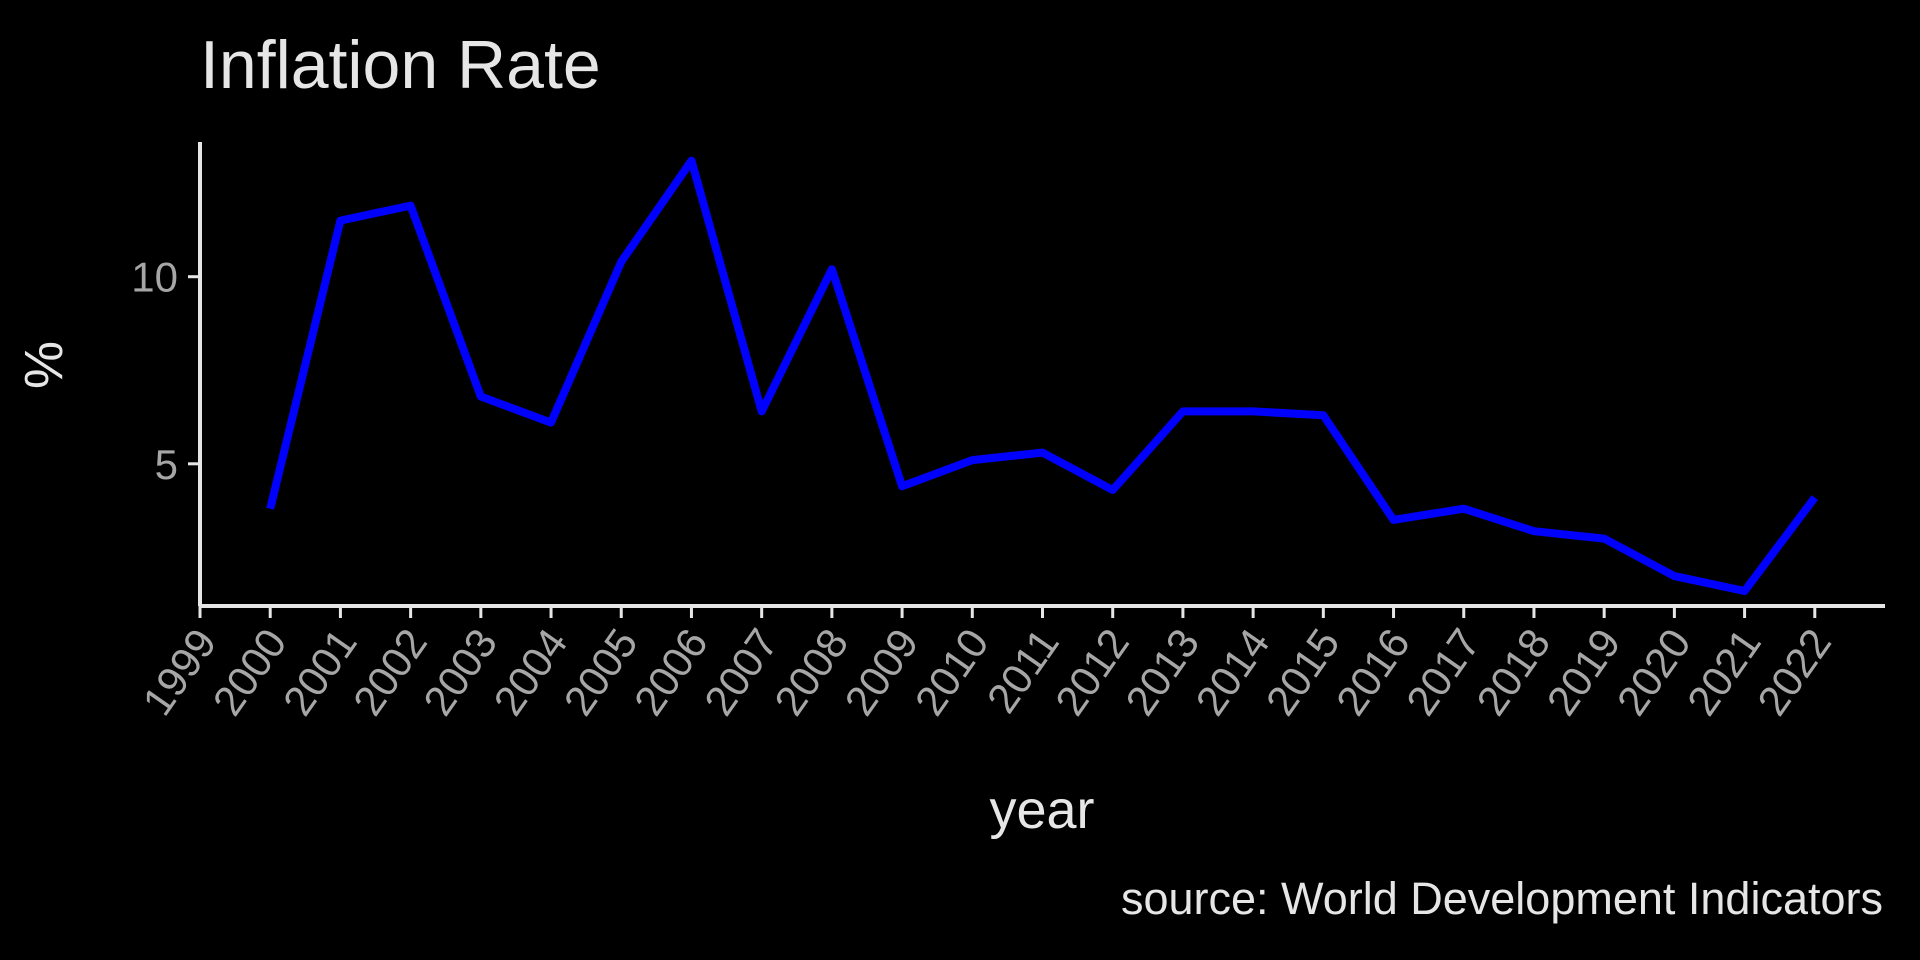 This screenshot has width=1920, height=960. I want to click on x-tick-label: 2019, so click(1583, 671).